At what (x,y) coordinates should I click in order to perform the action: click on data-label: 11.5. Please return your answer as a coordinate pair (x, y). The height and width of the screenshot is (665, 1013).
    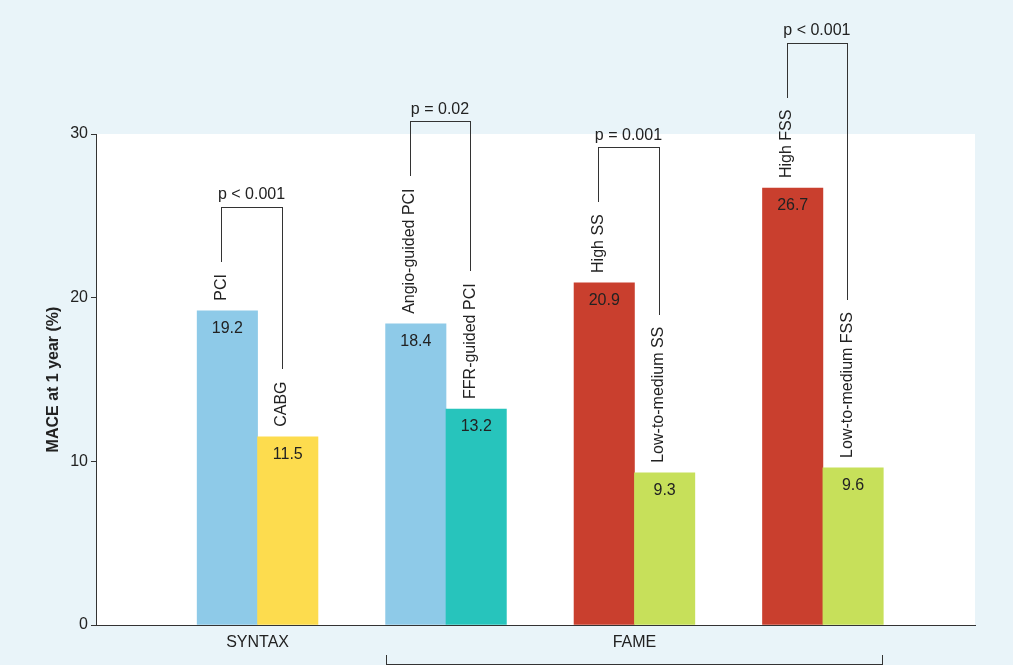
    Looking at the image, I should click on (287, 454).